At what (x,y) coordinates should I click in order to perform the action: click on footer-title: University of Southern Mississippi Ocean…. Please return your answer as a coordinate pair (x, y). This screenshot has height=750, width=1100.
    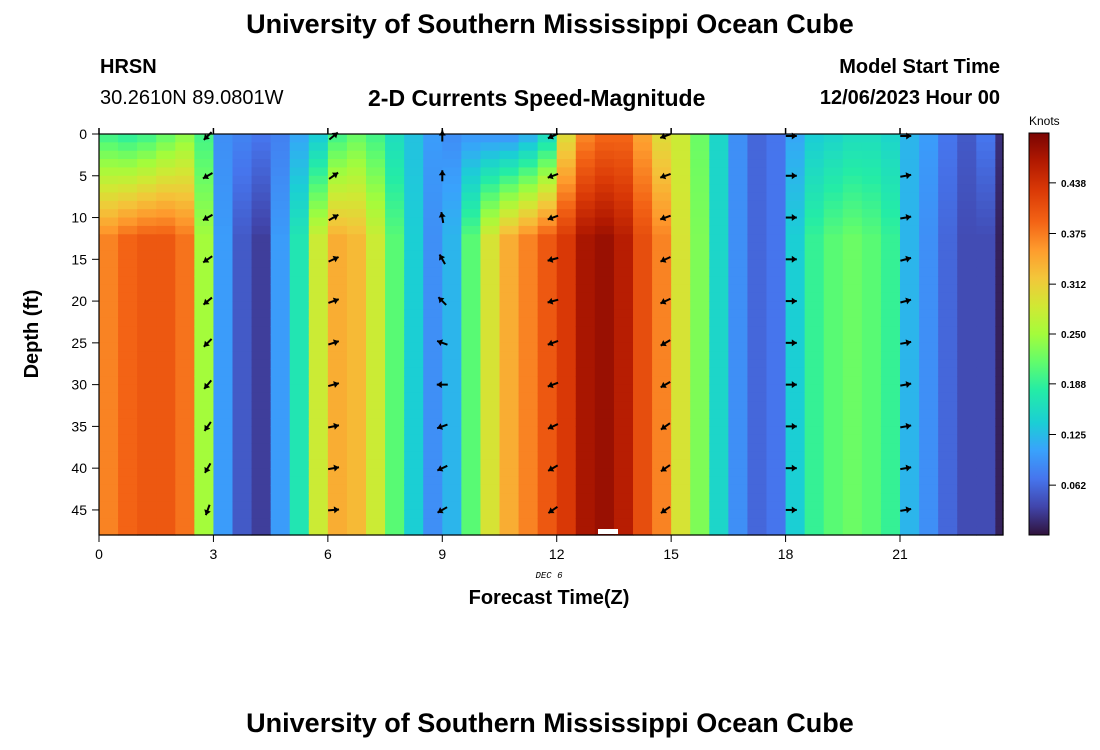
    Looking at the image, I should click on (550, 723).